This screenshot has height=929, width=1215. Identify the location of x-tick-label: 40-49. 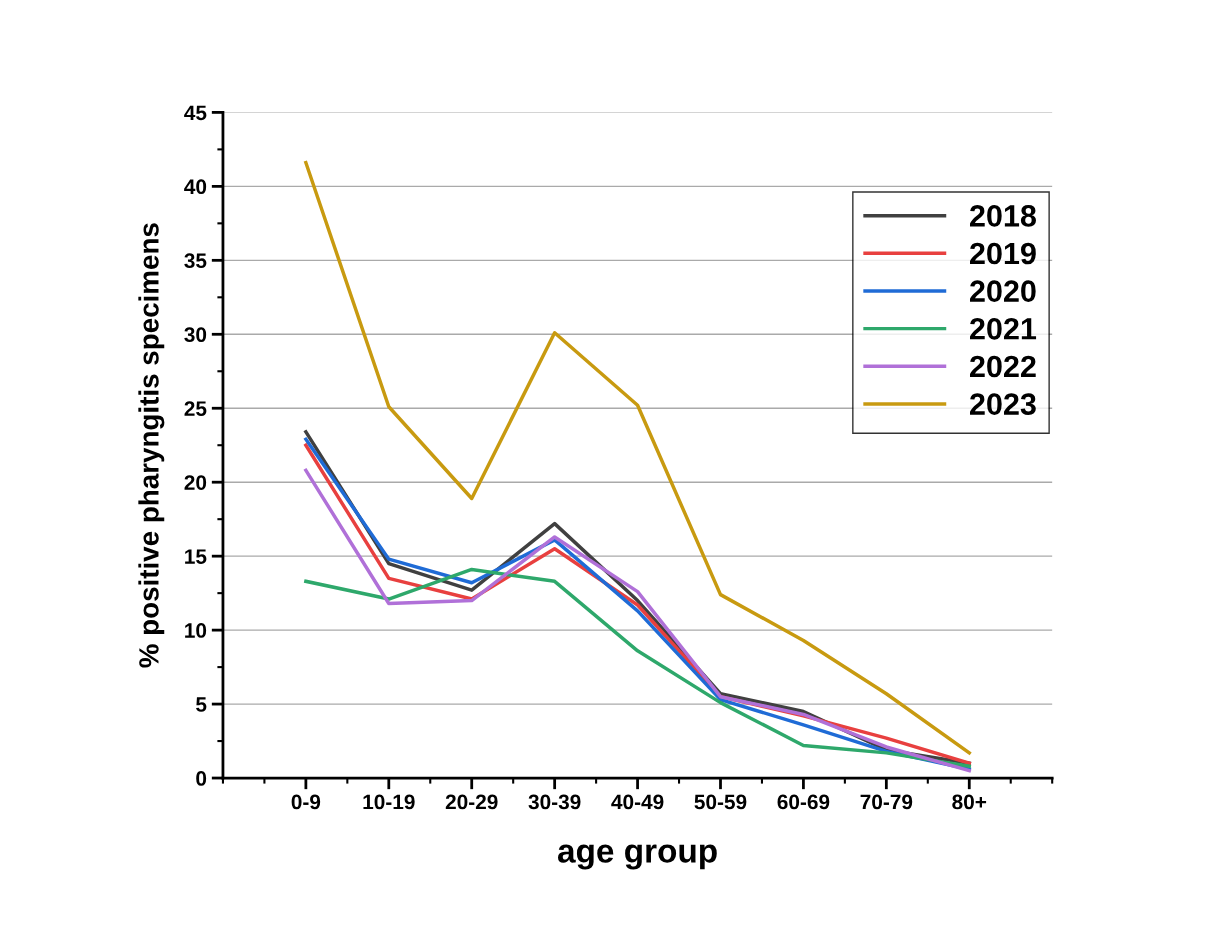
(637, 802).